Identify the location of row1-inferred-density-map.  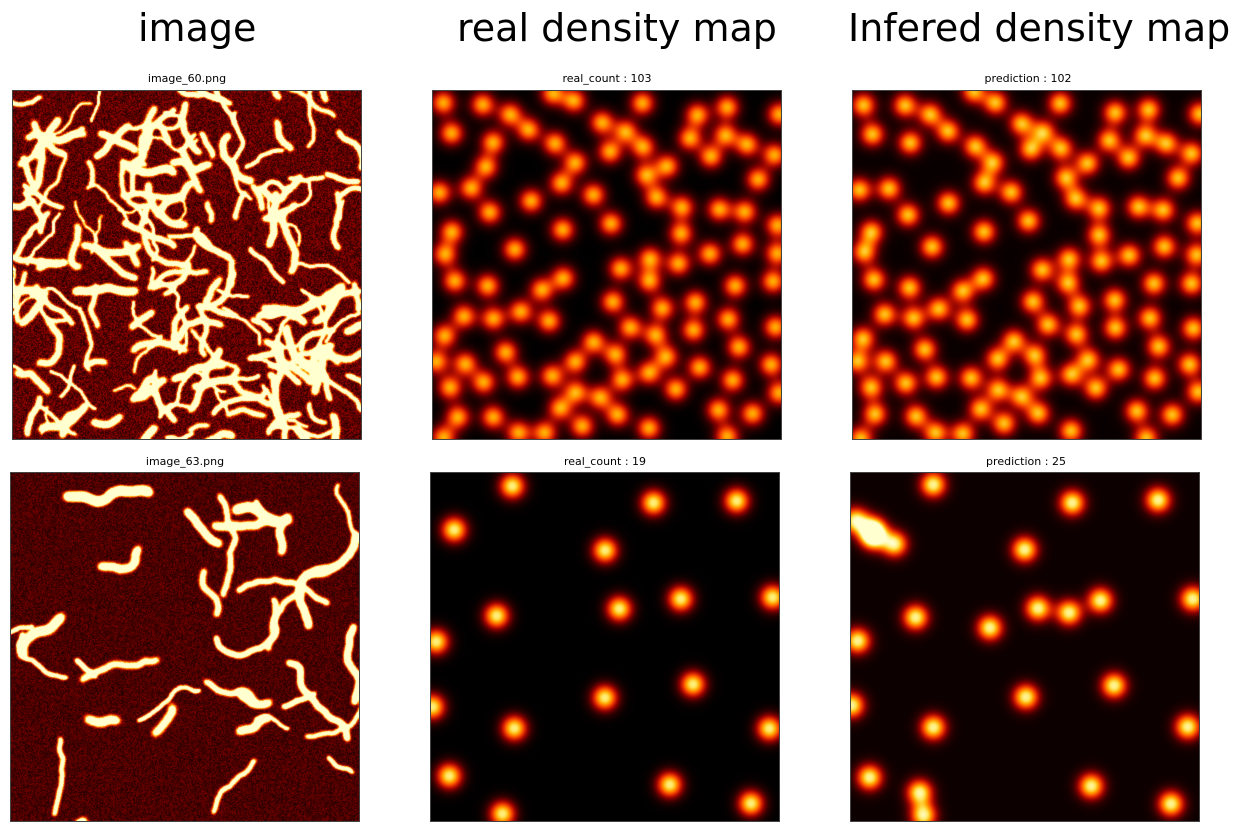
(1027, 265).